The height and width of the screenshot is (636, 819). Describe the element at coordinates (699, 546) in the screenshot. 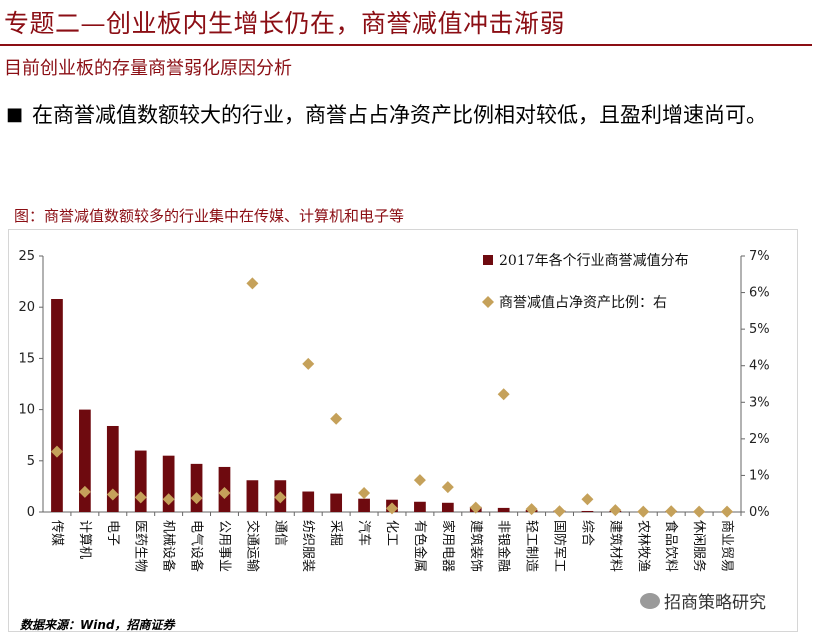

I see `category-label: 休闲服务` at that location.